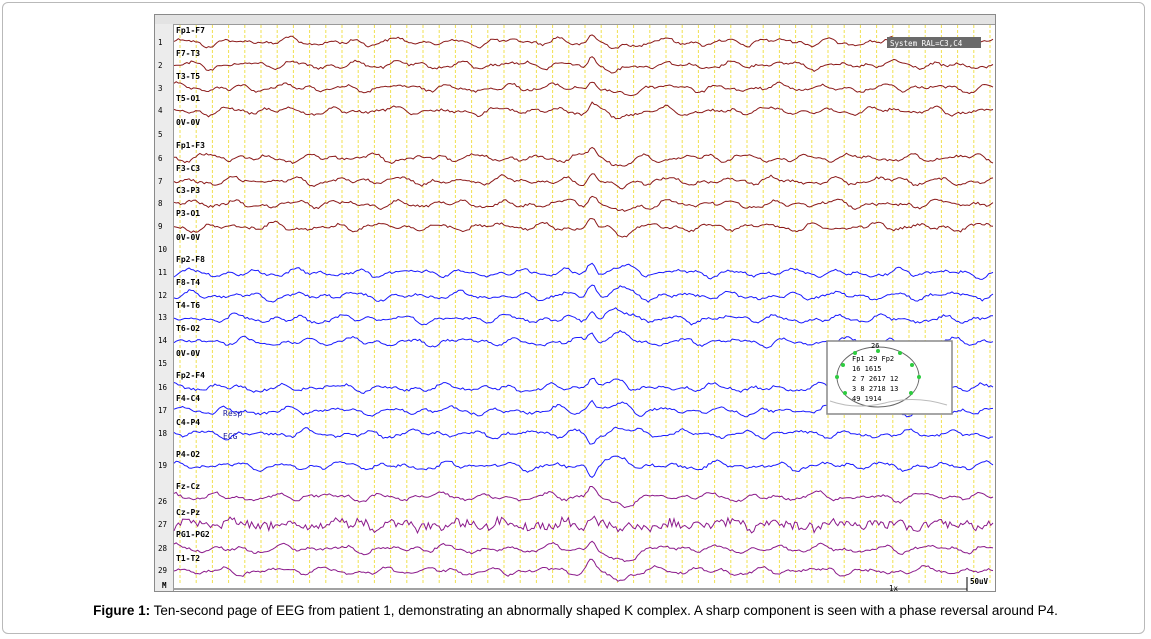 The width and height of the screenshot is (1151, 639). Describe the element at coordinates (875, 346) in the screenshot. I see `head-map-top: 26` at that location.